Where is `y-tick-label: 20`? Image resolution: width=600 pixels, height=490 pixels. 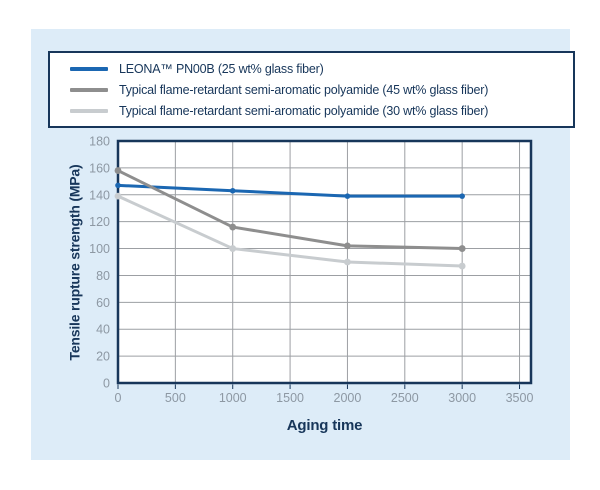
y-tick-label: 20 is located at coordinates (103, 357).